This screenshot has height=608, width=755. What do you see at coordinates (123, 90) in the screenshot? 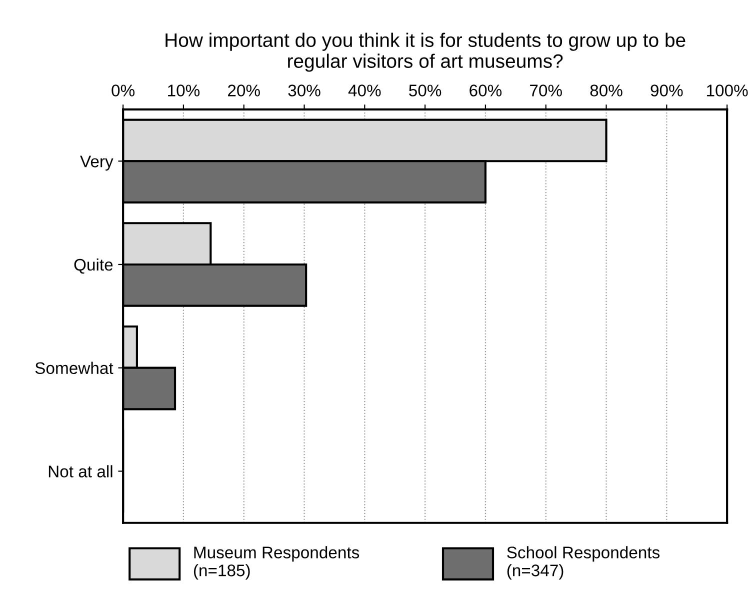
I see `x-tick-label: 0%` at bounding box center [123, 90].